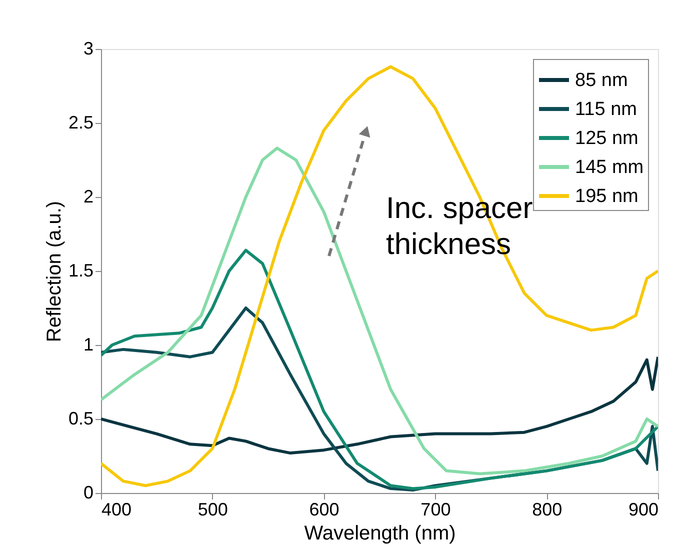  What do you see at coordinates (88, 344) in the screenshot?
I see `y-tick-label: 1` at bounding box center [88, 344].